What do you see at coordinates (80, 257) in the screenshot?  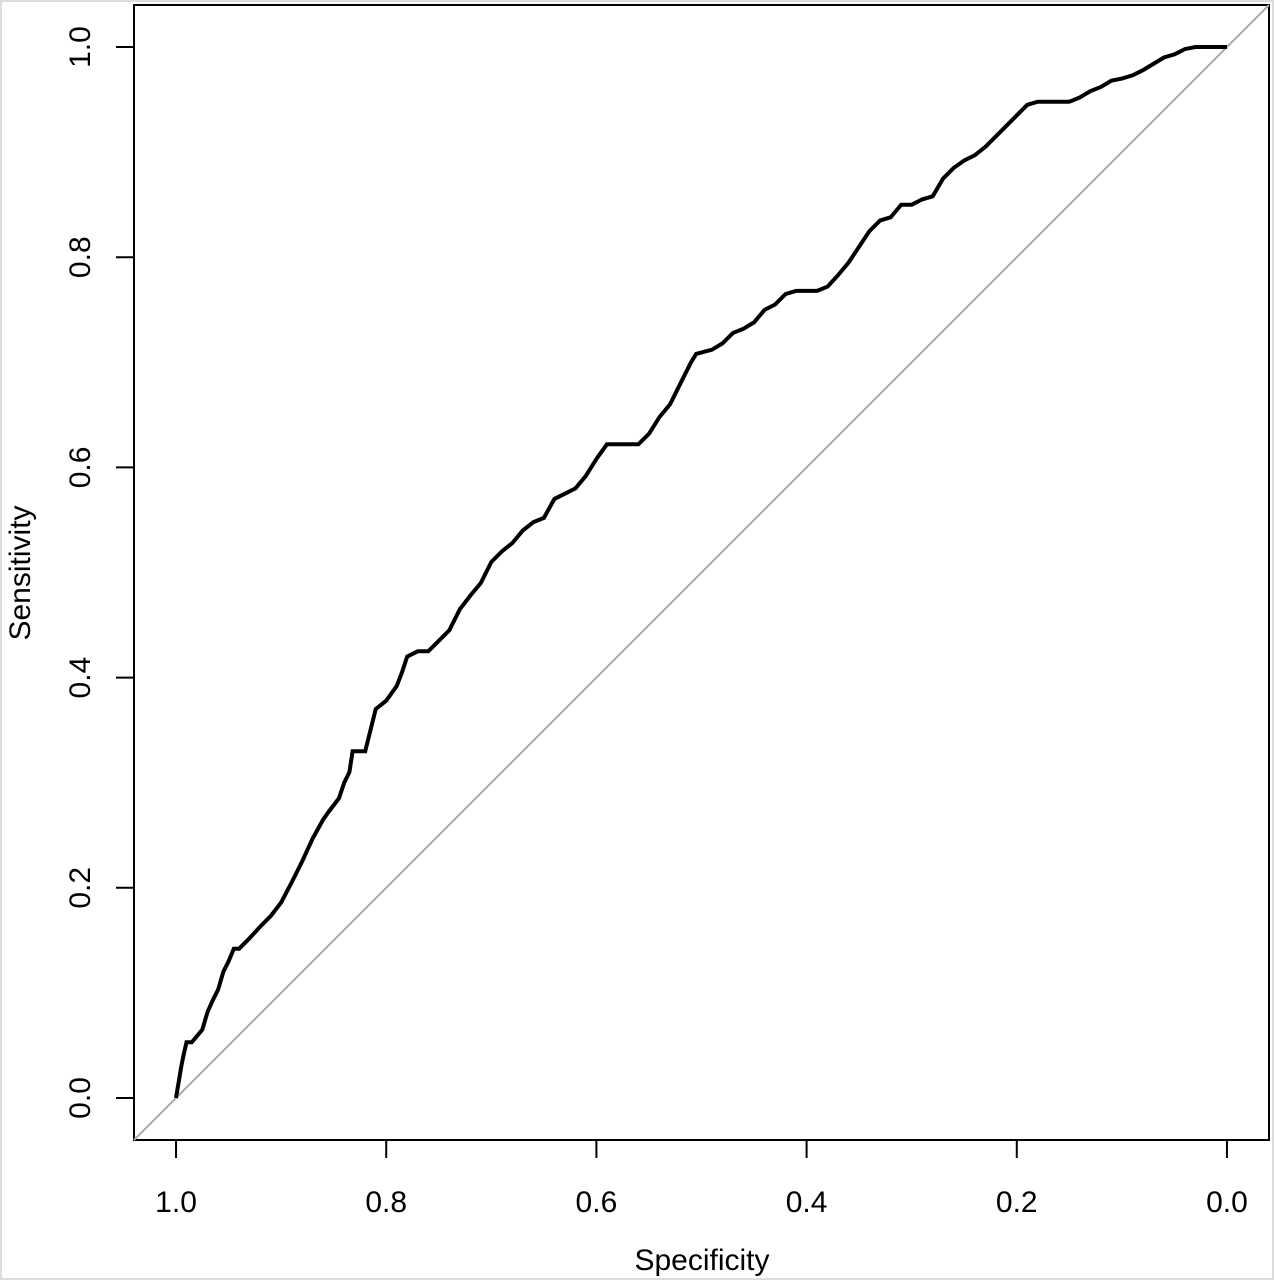 I see `y-tick-label: 0.8` at bounding box center [80, 257].